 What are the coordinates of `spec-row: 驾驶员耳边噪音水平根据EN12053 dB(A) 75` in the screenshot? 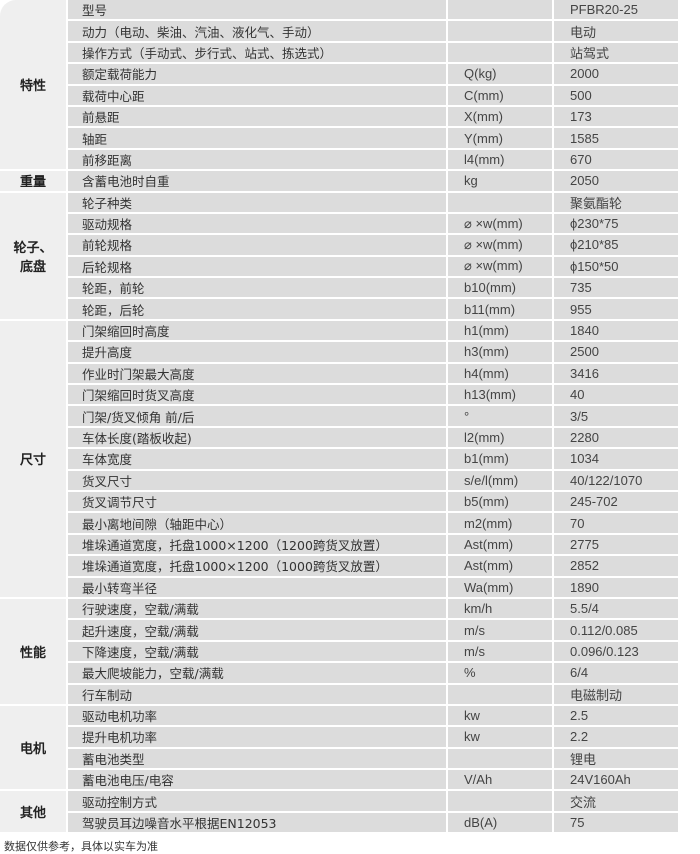 It's located at (339, 823).